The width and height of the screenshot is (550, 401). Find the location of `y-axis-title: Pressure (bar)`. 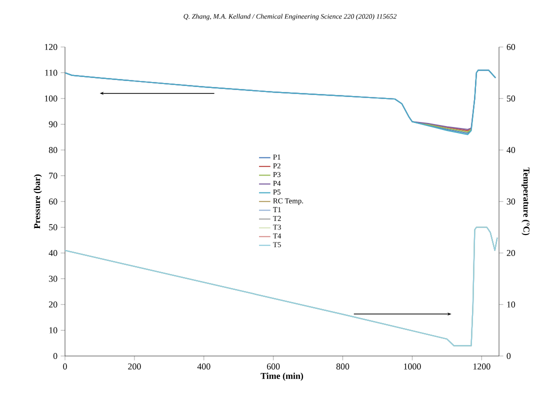

y-axis-title: Pressure (bar) is located at coordinates (38, 201).